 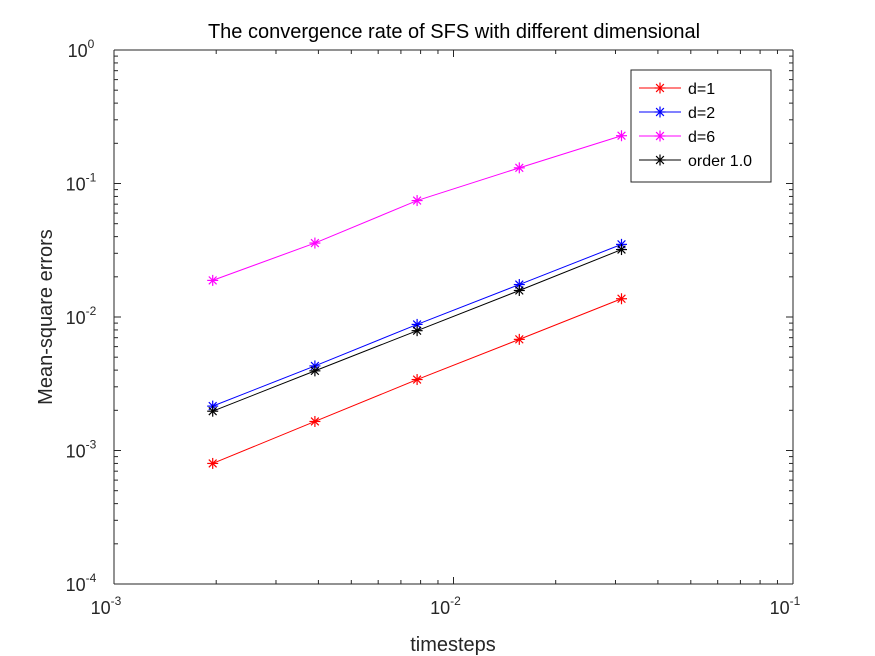 What do you see at coordinates (701, 137) in the screenshot?
I see `legend-label: d=6` at bounding box center [701, 137].